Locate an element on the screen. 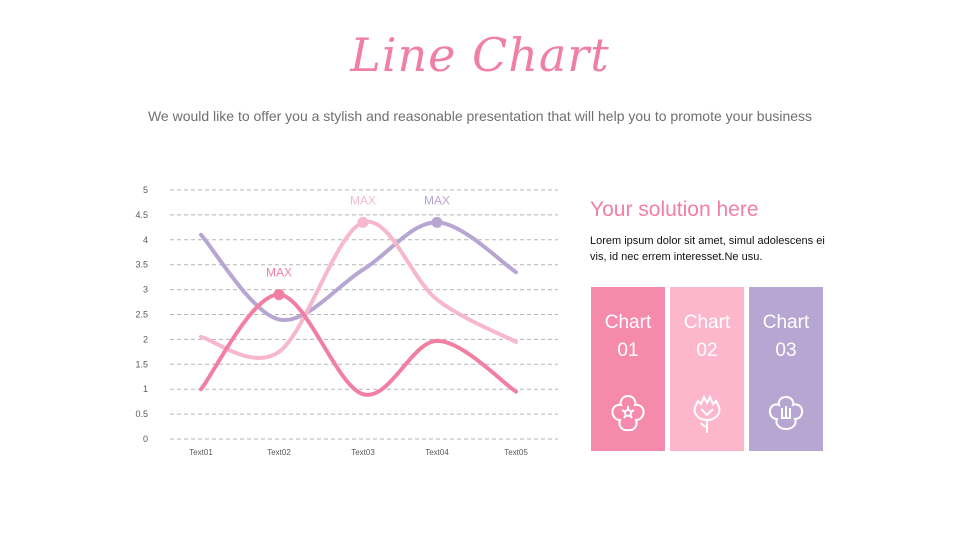  x-tick-label: Text05 is located at coordinates (516, 452).